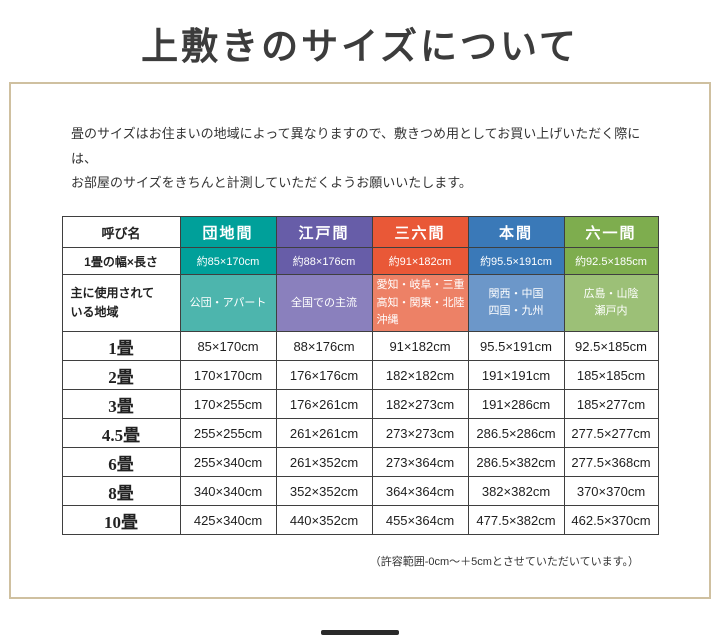  Describe the element at coordinates (324, 261) in the screenshot. I see `width-cell-edoma: 約88×176cm` at that location.